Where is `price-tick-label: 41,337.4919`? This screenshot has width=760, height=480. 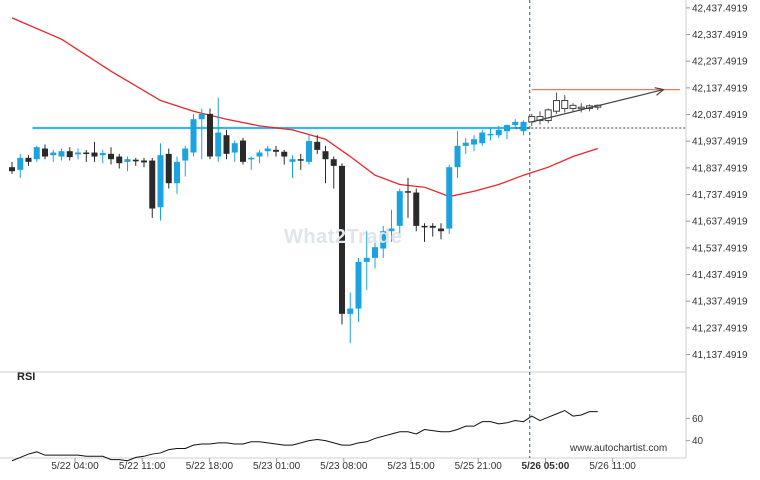 price-tick-label: 41,337.4919 is located at coordinates (720, 302).